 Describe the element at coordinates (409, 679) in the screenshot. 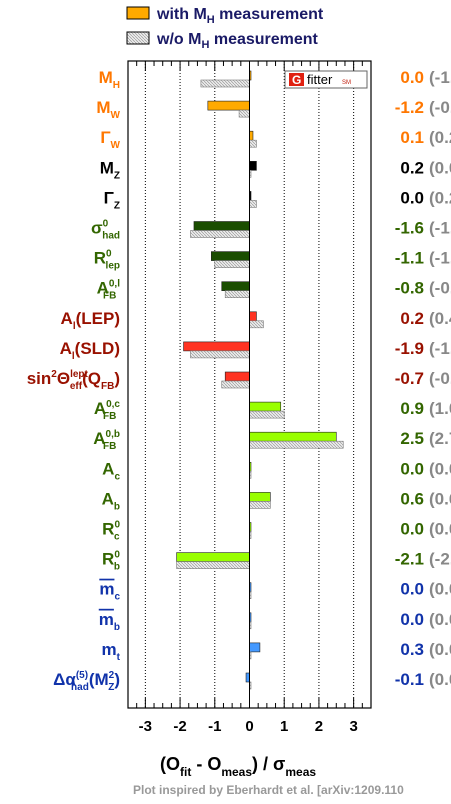

I see `pull-with-mh: -0.1` at that location.